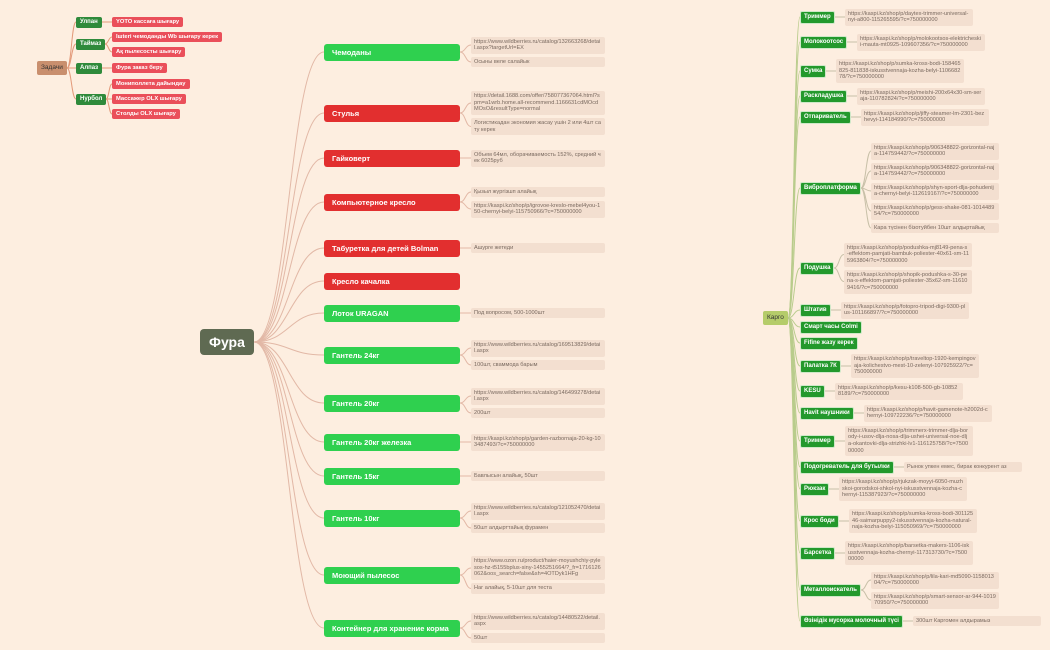 The width and height of the screenshot is (1050, 650). Describe the element at coordinates (392, 403) in the screenshot. I see `topic: Гантель 20кг` at that location.